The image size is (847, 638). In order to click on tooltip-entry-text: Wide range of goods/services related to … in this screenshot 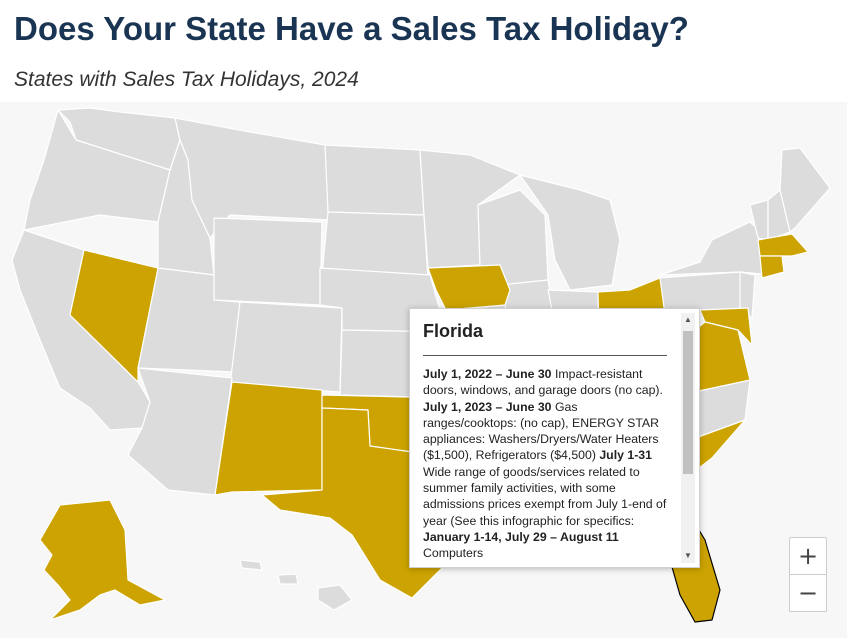, I will do `click(545, 496)`.